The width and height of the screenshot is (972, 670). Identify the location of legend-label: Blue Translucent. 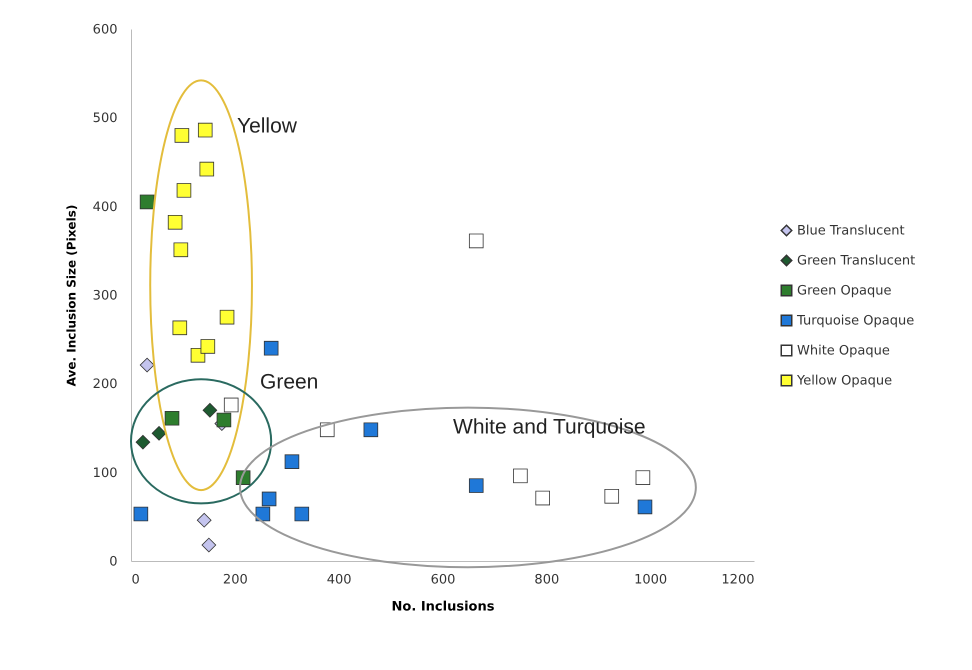
(851, 231).